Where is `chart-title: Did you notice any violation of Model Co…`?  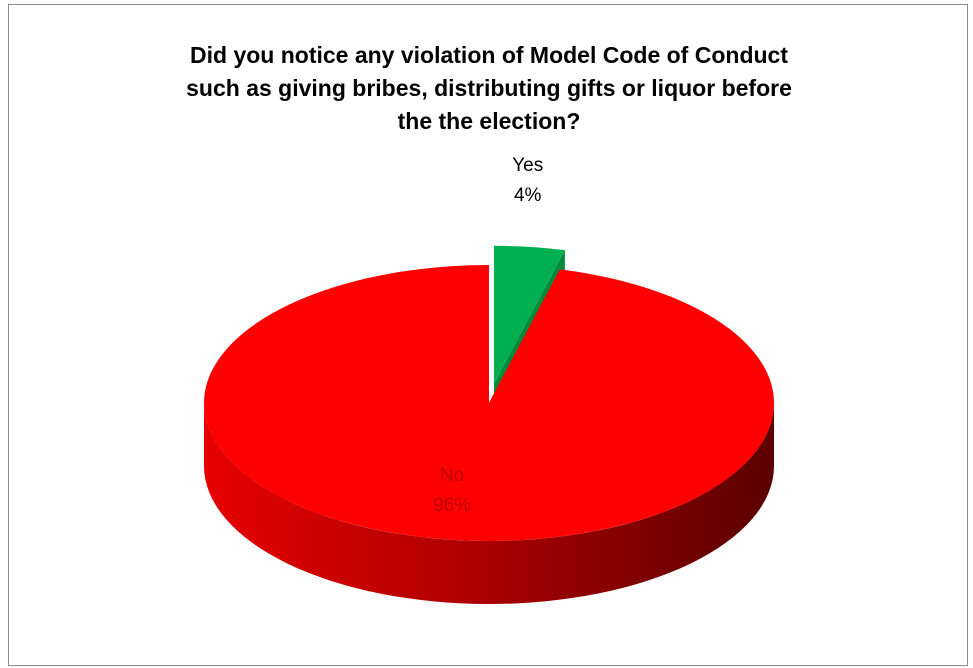 chart-title: Did you notice any violation of Model Co… is located at coordinates (489, 88).